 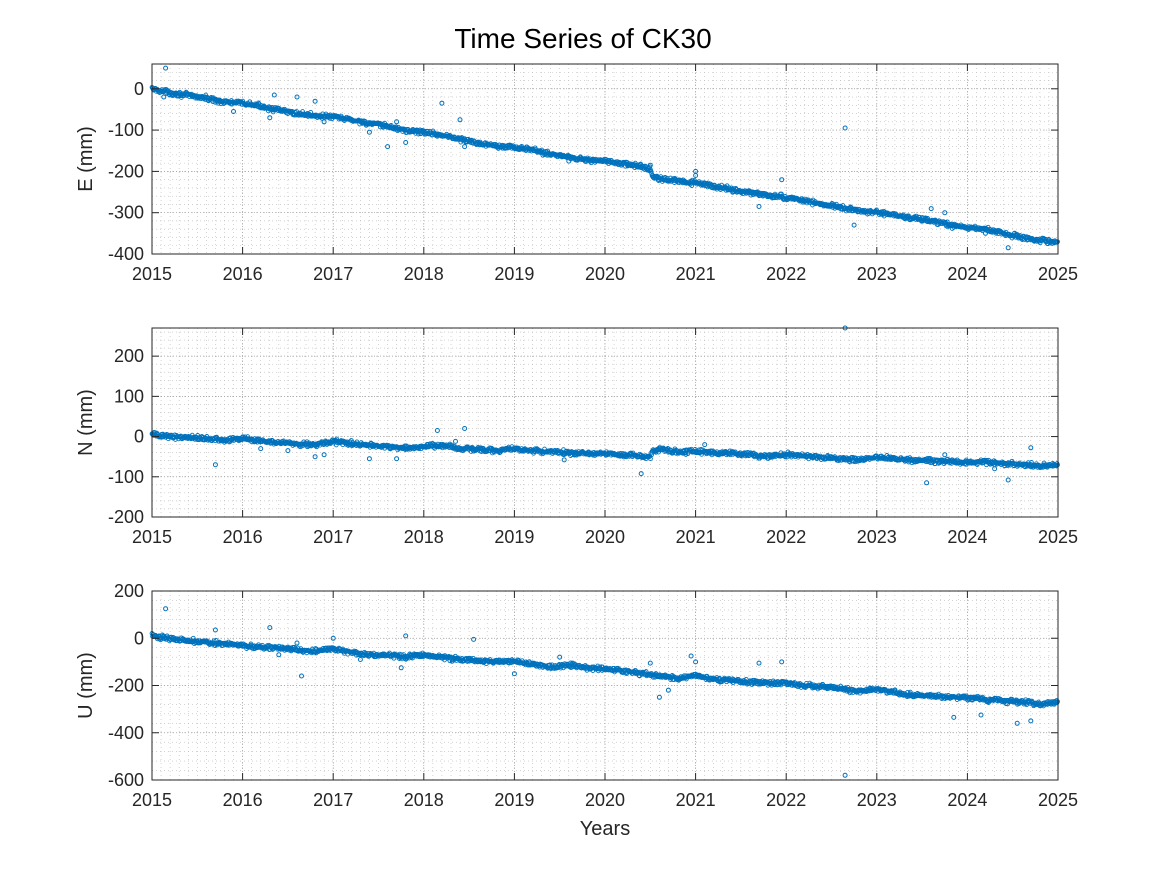 What do you see at coordinates (582, 38) in the screenshot?
I see `figure-title: Time Series of CK30` at bounding box center [582, 38].